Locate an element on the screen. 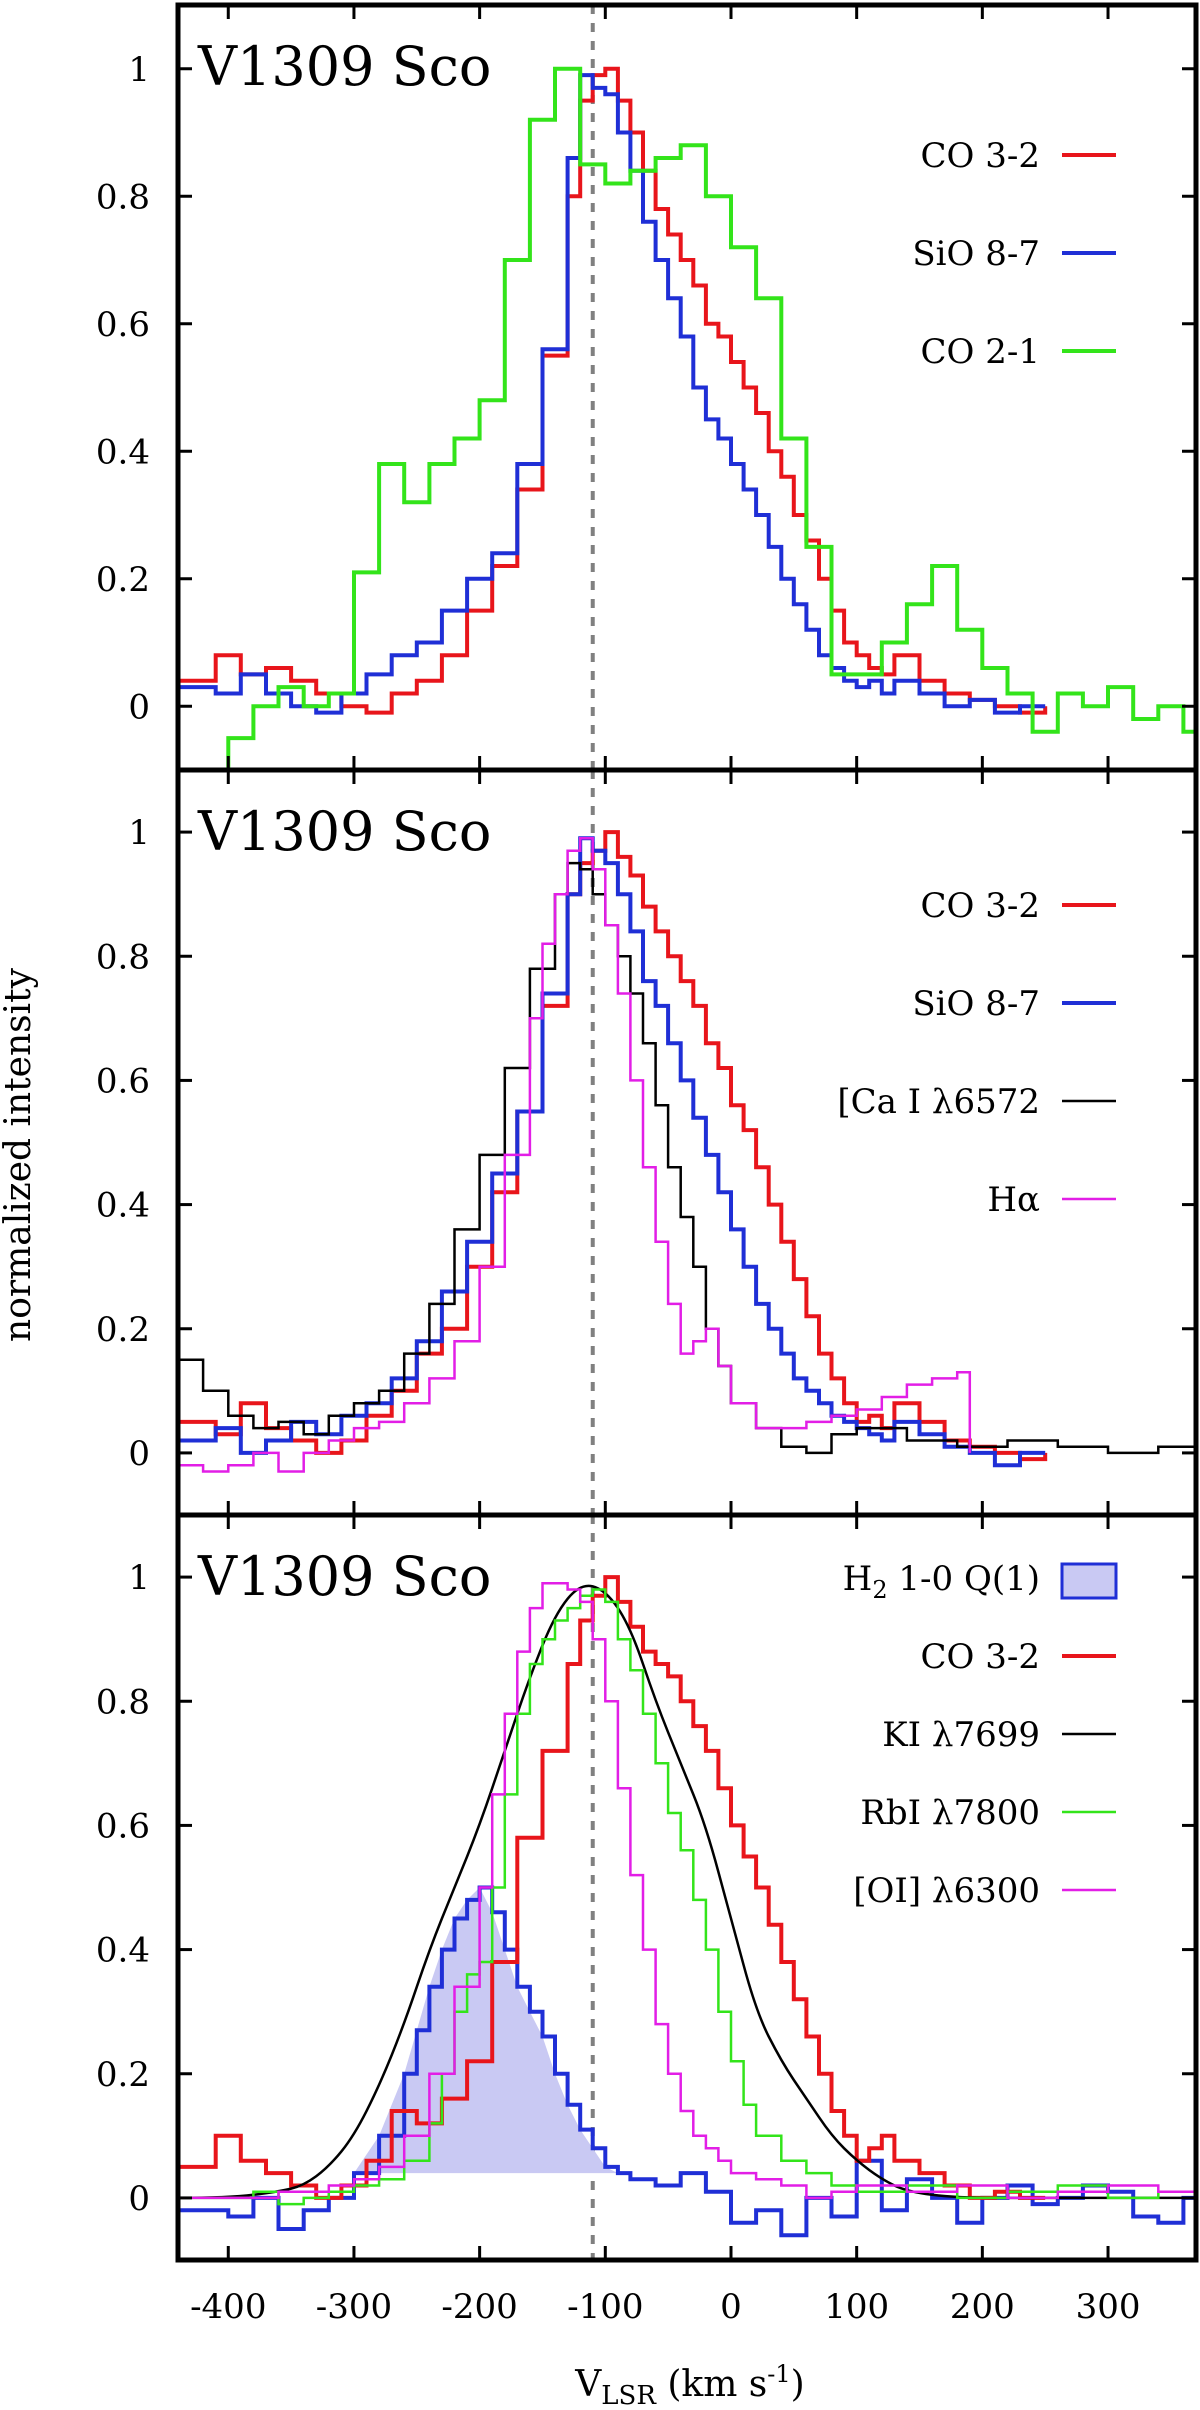 The height and width of the screenshot is (2410, 1200). legend-label: [Ca I λ6572 is located at coordinates (938, 1102).